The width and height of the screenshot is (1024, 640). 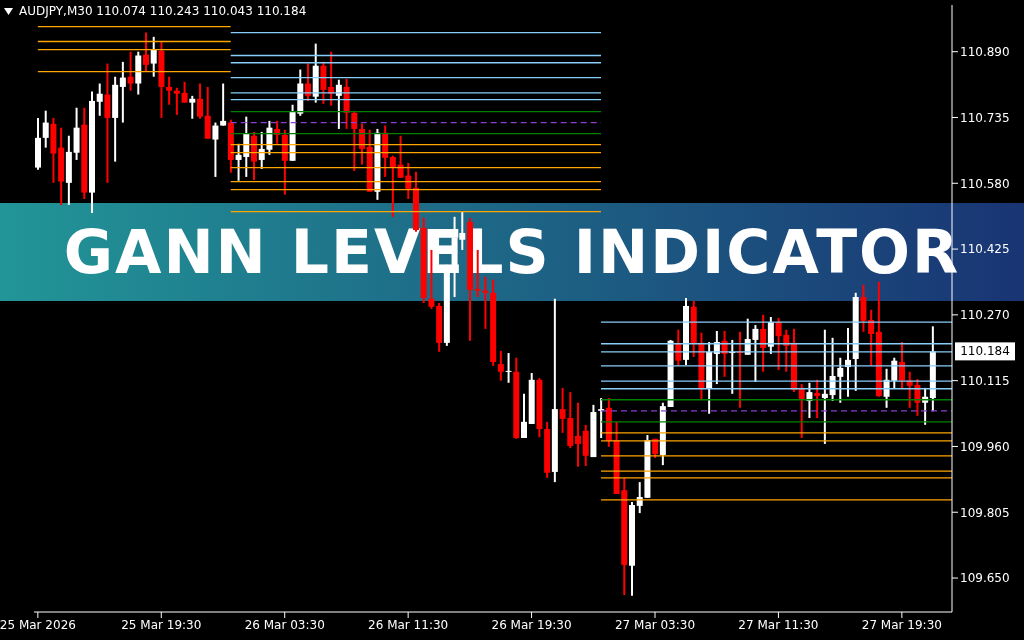 I want to click on x-tick-label: 27 Mar 11:30, so click(x=778, y=624).